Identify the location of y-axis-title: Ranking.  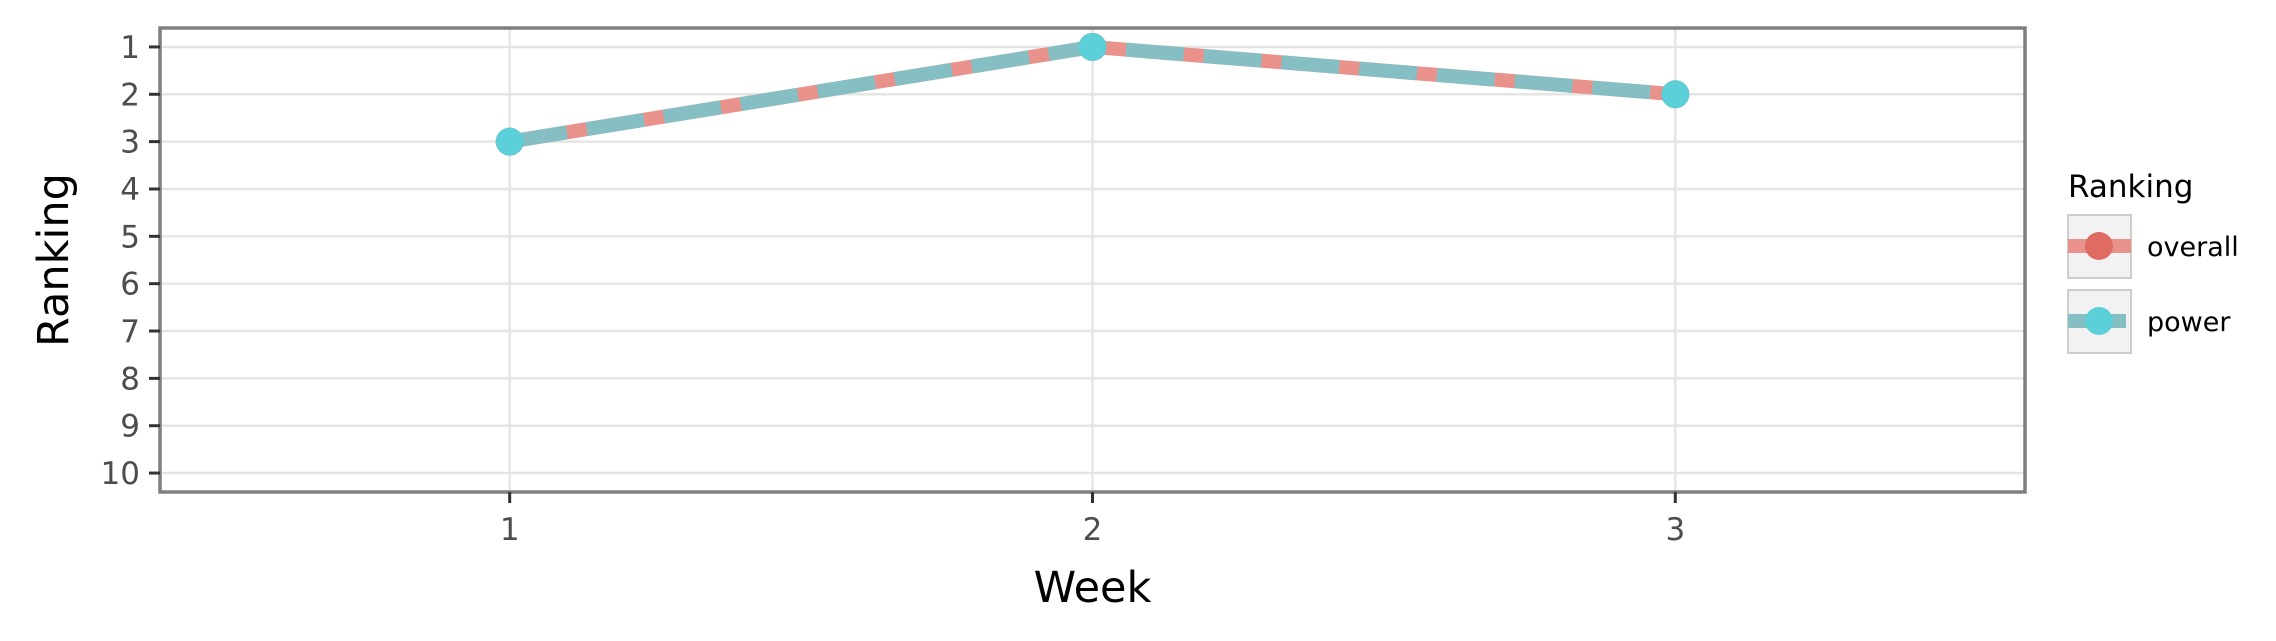
(54, 260).